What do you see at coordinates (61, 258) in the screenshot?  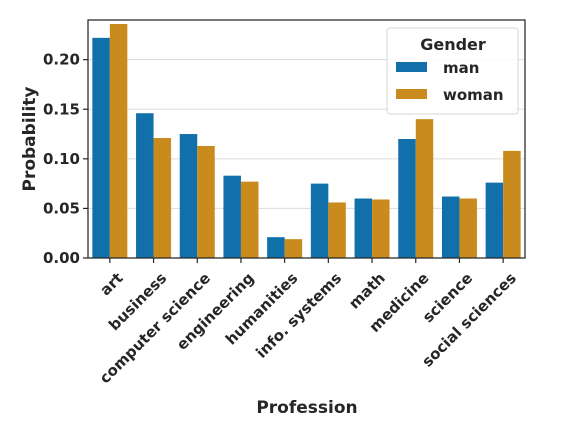 I see `y-tick-label: 0.00` at bounding box center [61, 258].